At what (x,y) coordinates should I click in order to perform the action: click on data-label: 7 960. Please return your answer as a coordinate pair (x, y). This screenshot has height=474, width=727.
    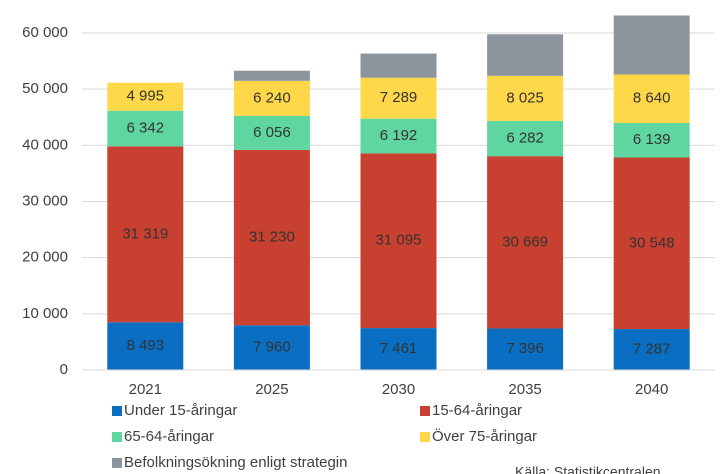
    Looking at the image, I should click on (272, 347).